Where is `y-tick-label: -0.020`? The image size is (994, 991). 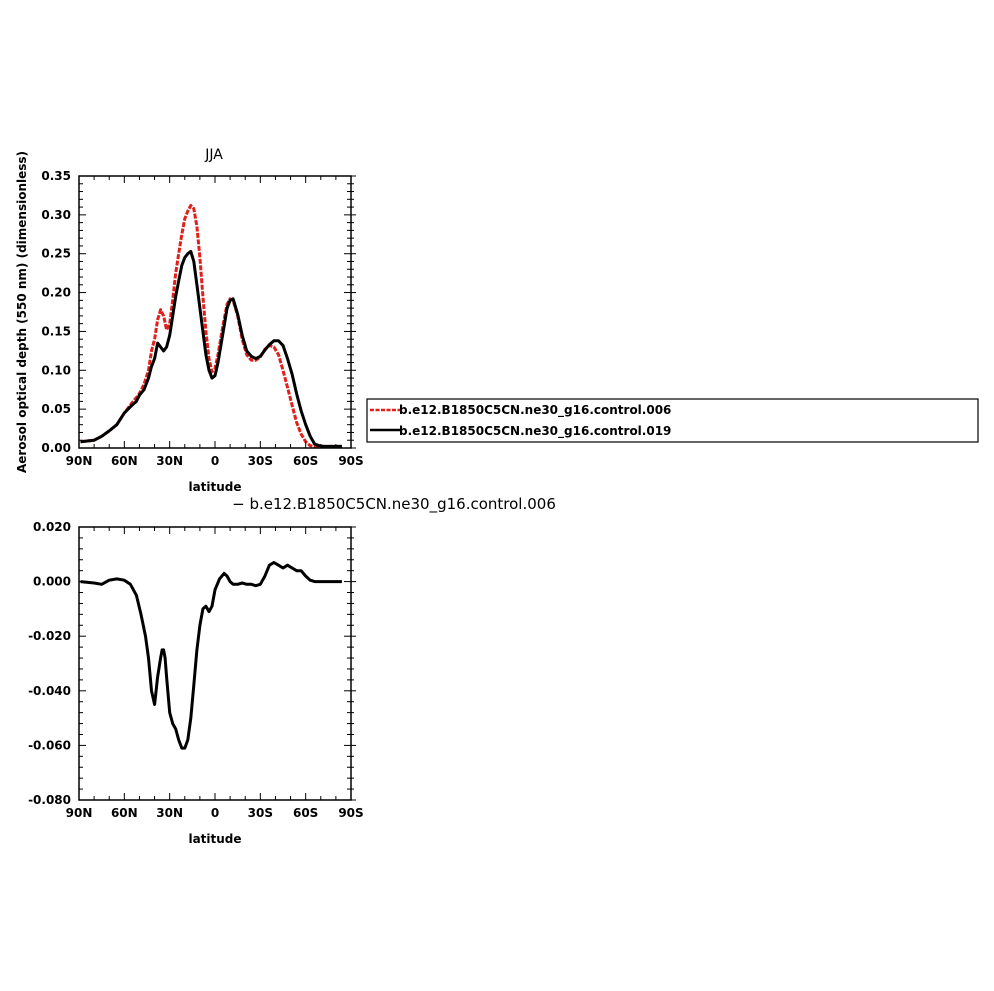 y-tick-label: -0.020 is located at coordinates (49, 636).